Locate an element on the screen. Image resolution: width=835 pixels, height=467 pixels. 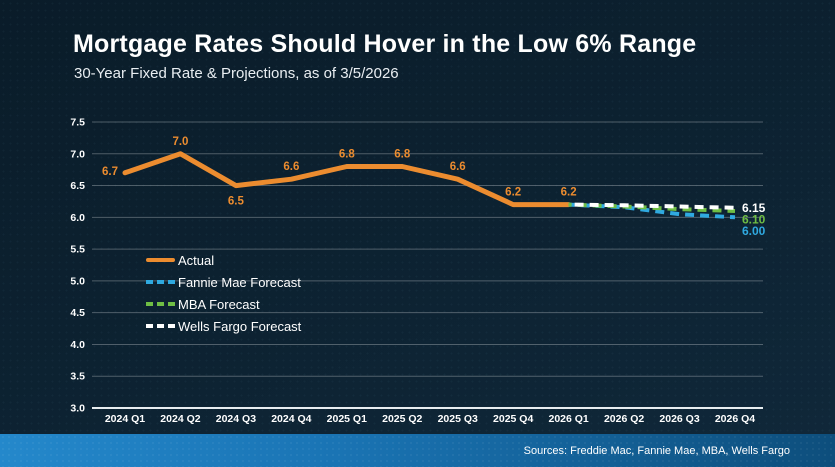
data-label: 6.5 is located at coordinates (236, 202).